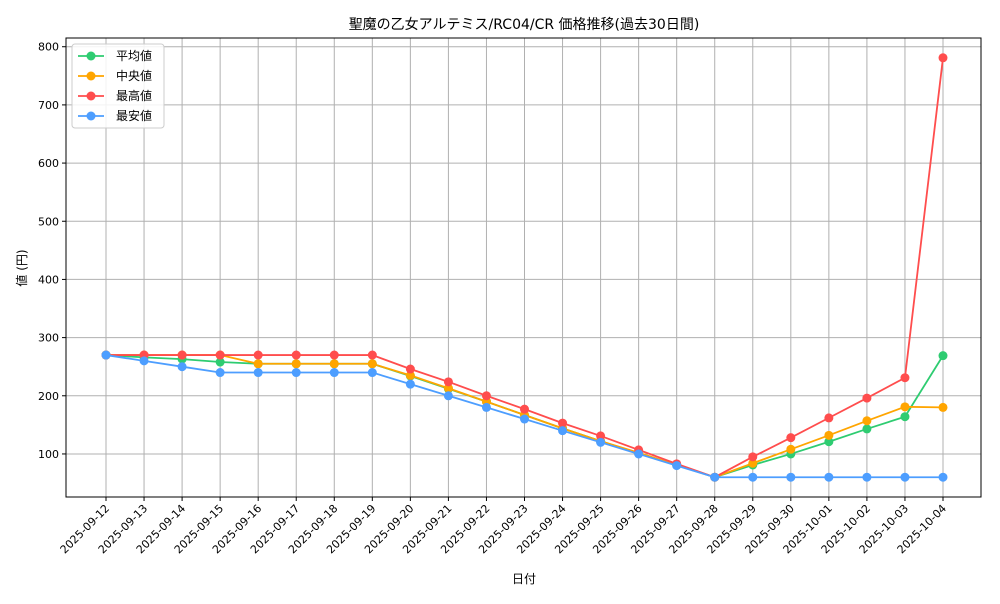 The image size is (1000, 604). Describe the element at coordinates (21, 267) in the screenshot. I see `y-axis-label: 値 (円)` at that location.